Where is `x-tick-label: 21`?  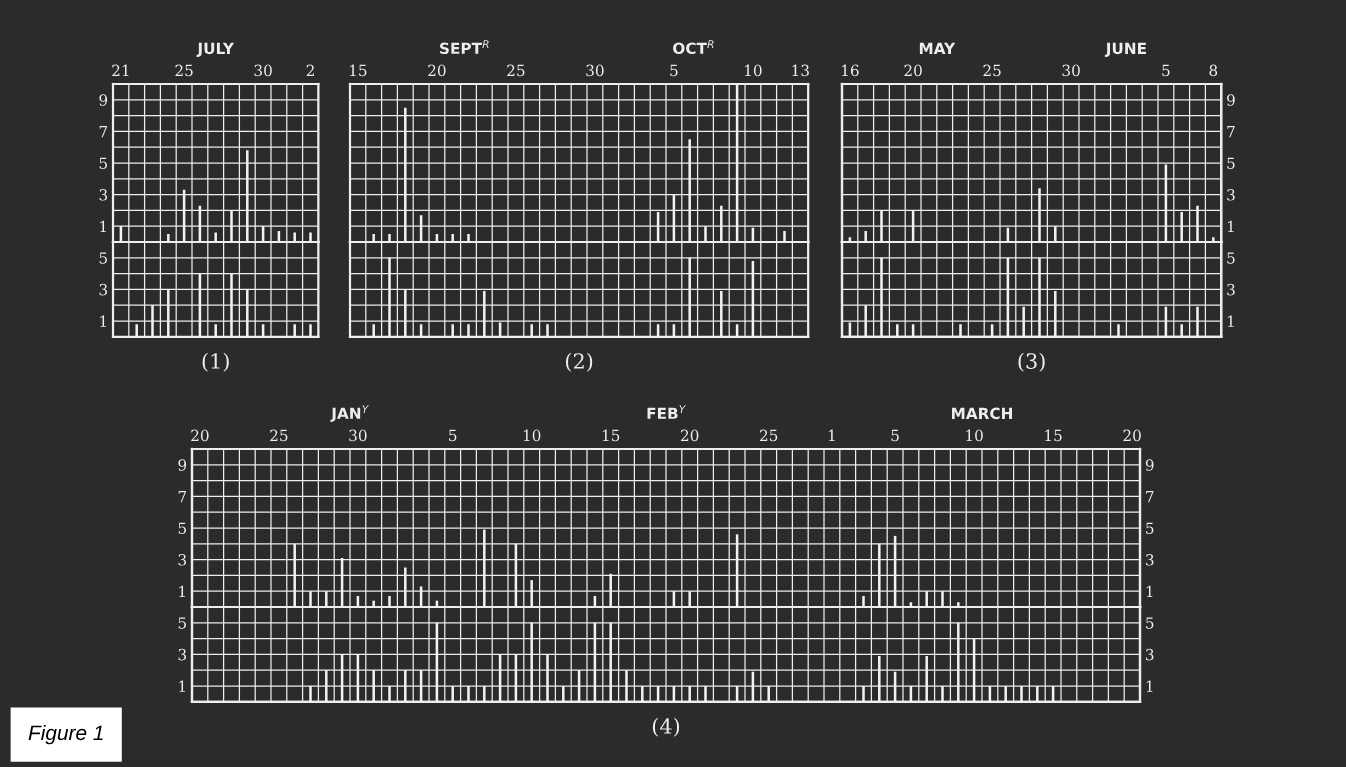 x-tick-label: 21 is located at coordinates (120, 70).